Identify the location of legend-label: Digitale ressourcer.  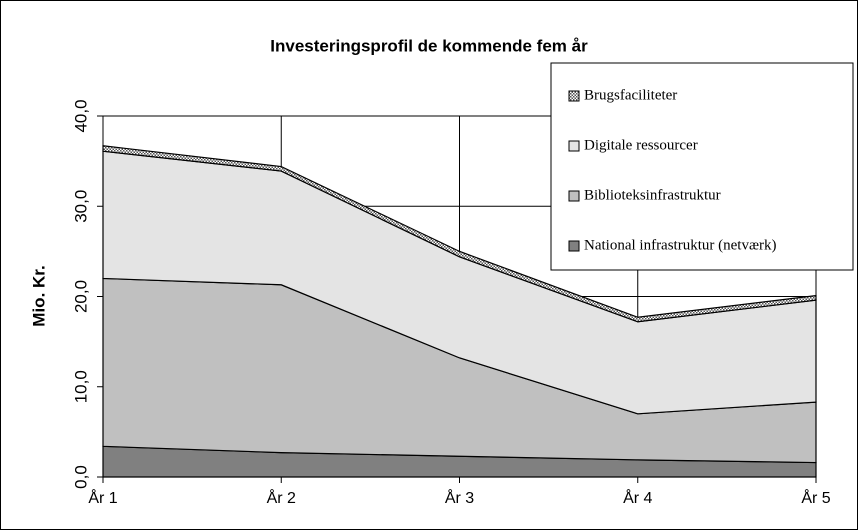
(641, 145).